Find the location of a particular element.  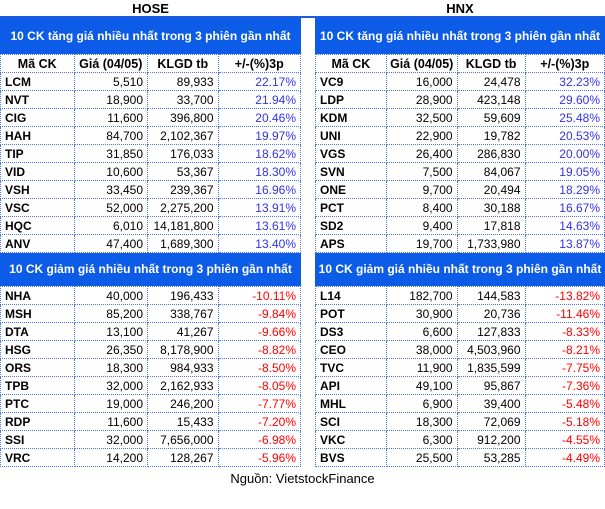

change-cell: -10.11% is located at coordinates (259, 295).